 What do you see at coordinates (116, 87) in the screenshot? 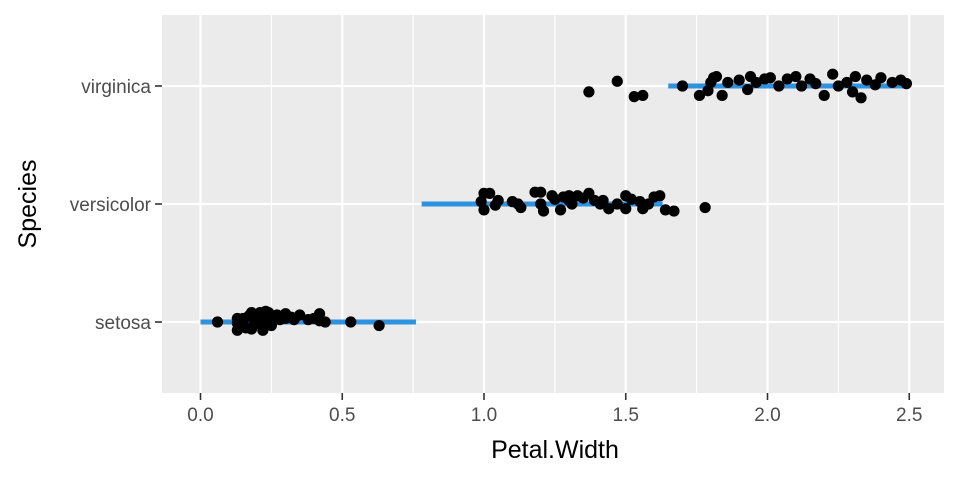
I see `y-tick-label-virginica: virginica` at bounding box center [116, 87].